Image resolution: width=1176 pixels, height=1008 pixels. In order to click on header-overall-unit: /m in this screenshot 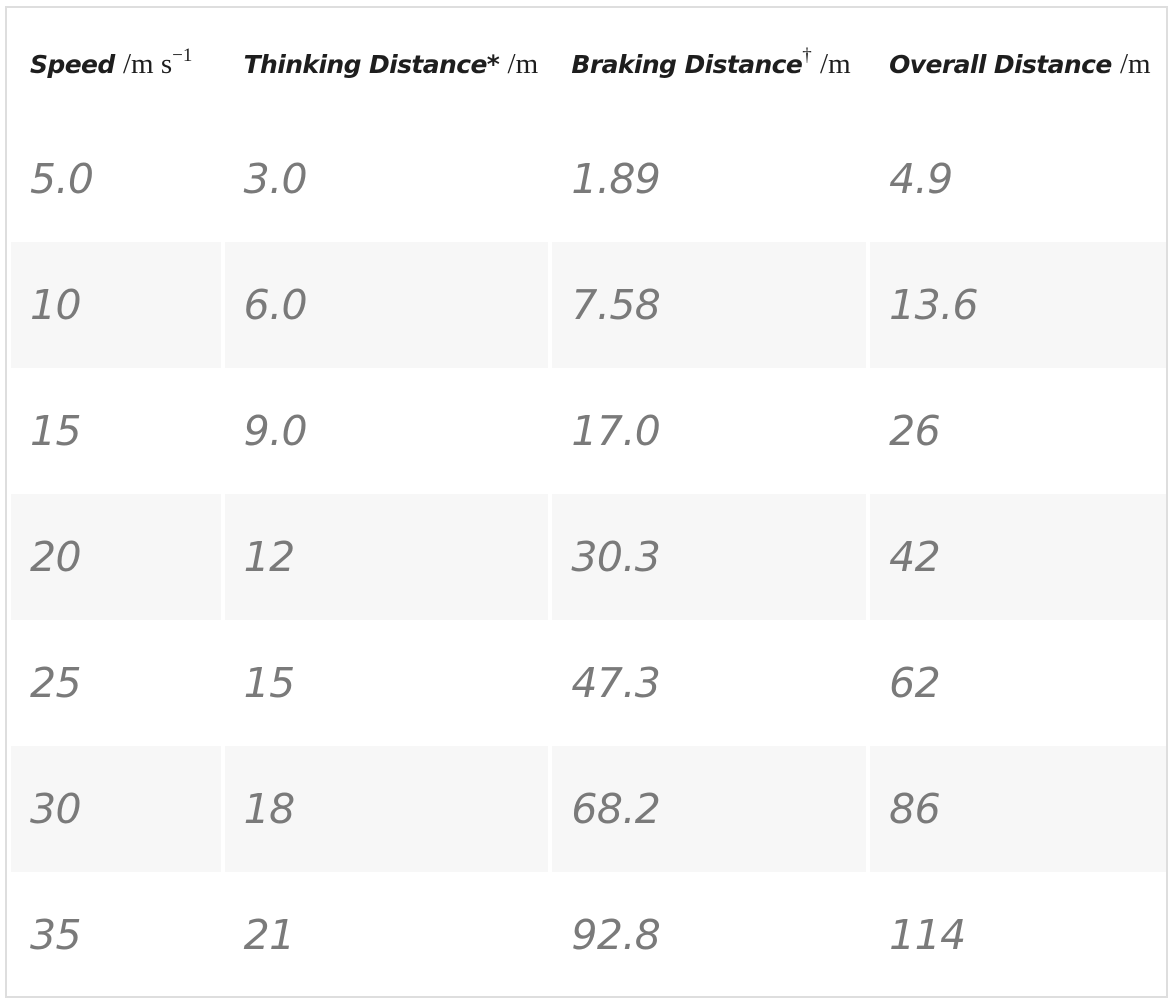, I will do `click(1135, 63)`.